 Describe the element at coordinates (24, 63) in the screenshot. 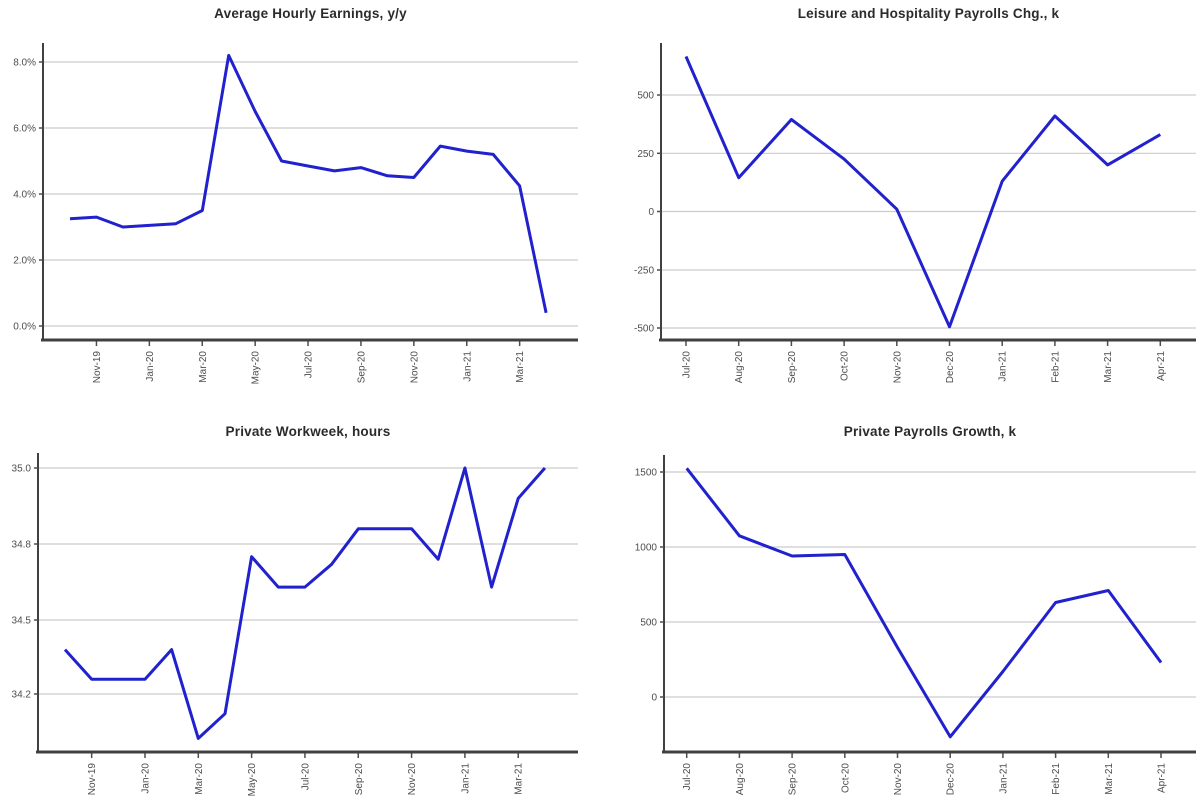

I see `svg-text: 8.0%` at that location.